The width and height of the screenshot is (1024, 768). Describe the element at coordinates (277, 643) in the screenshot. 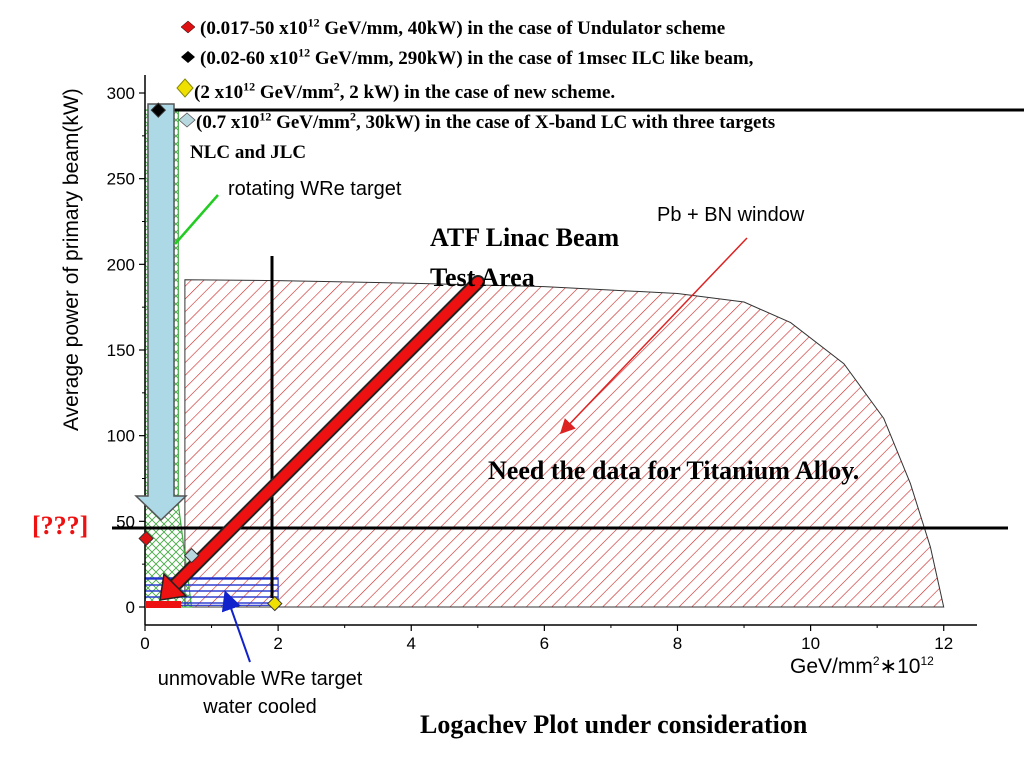

I see `x-tick-label: 2` at that location.